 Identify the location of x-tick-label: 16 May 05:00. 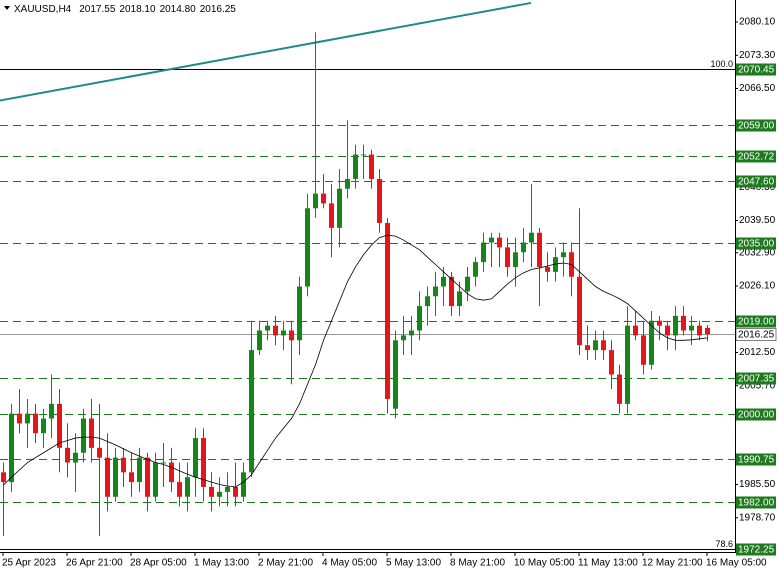
(736, 563).